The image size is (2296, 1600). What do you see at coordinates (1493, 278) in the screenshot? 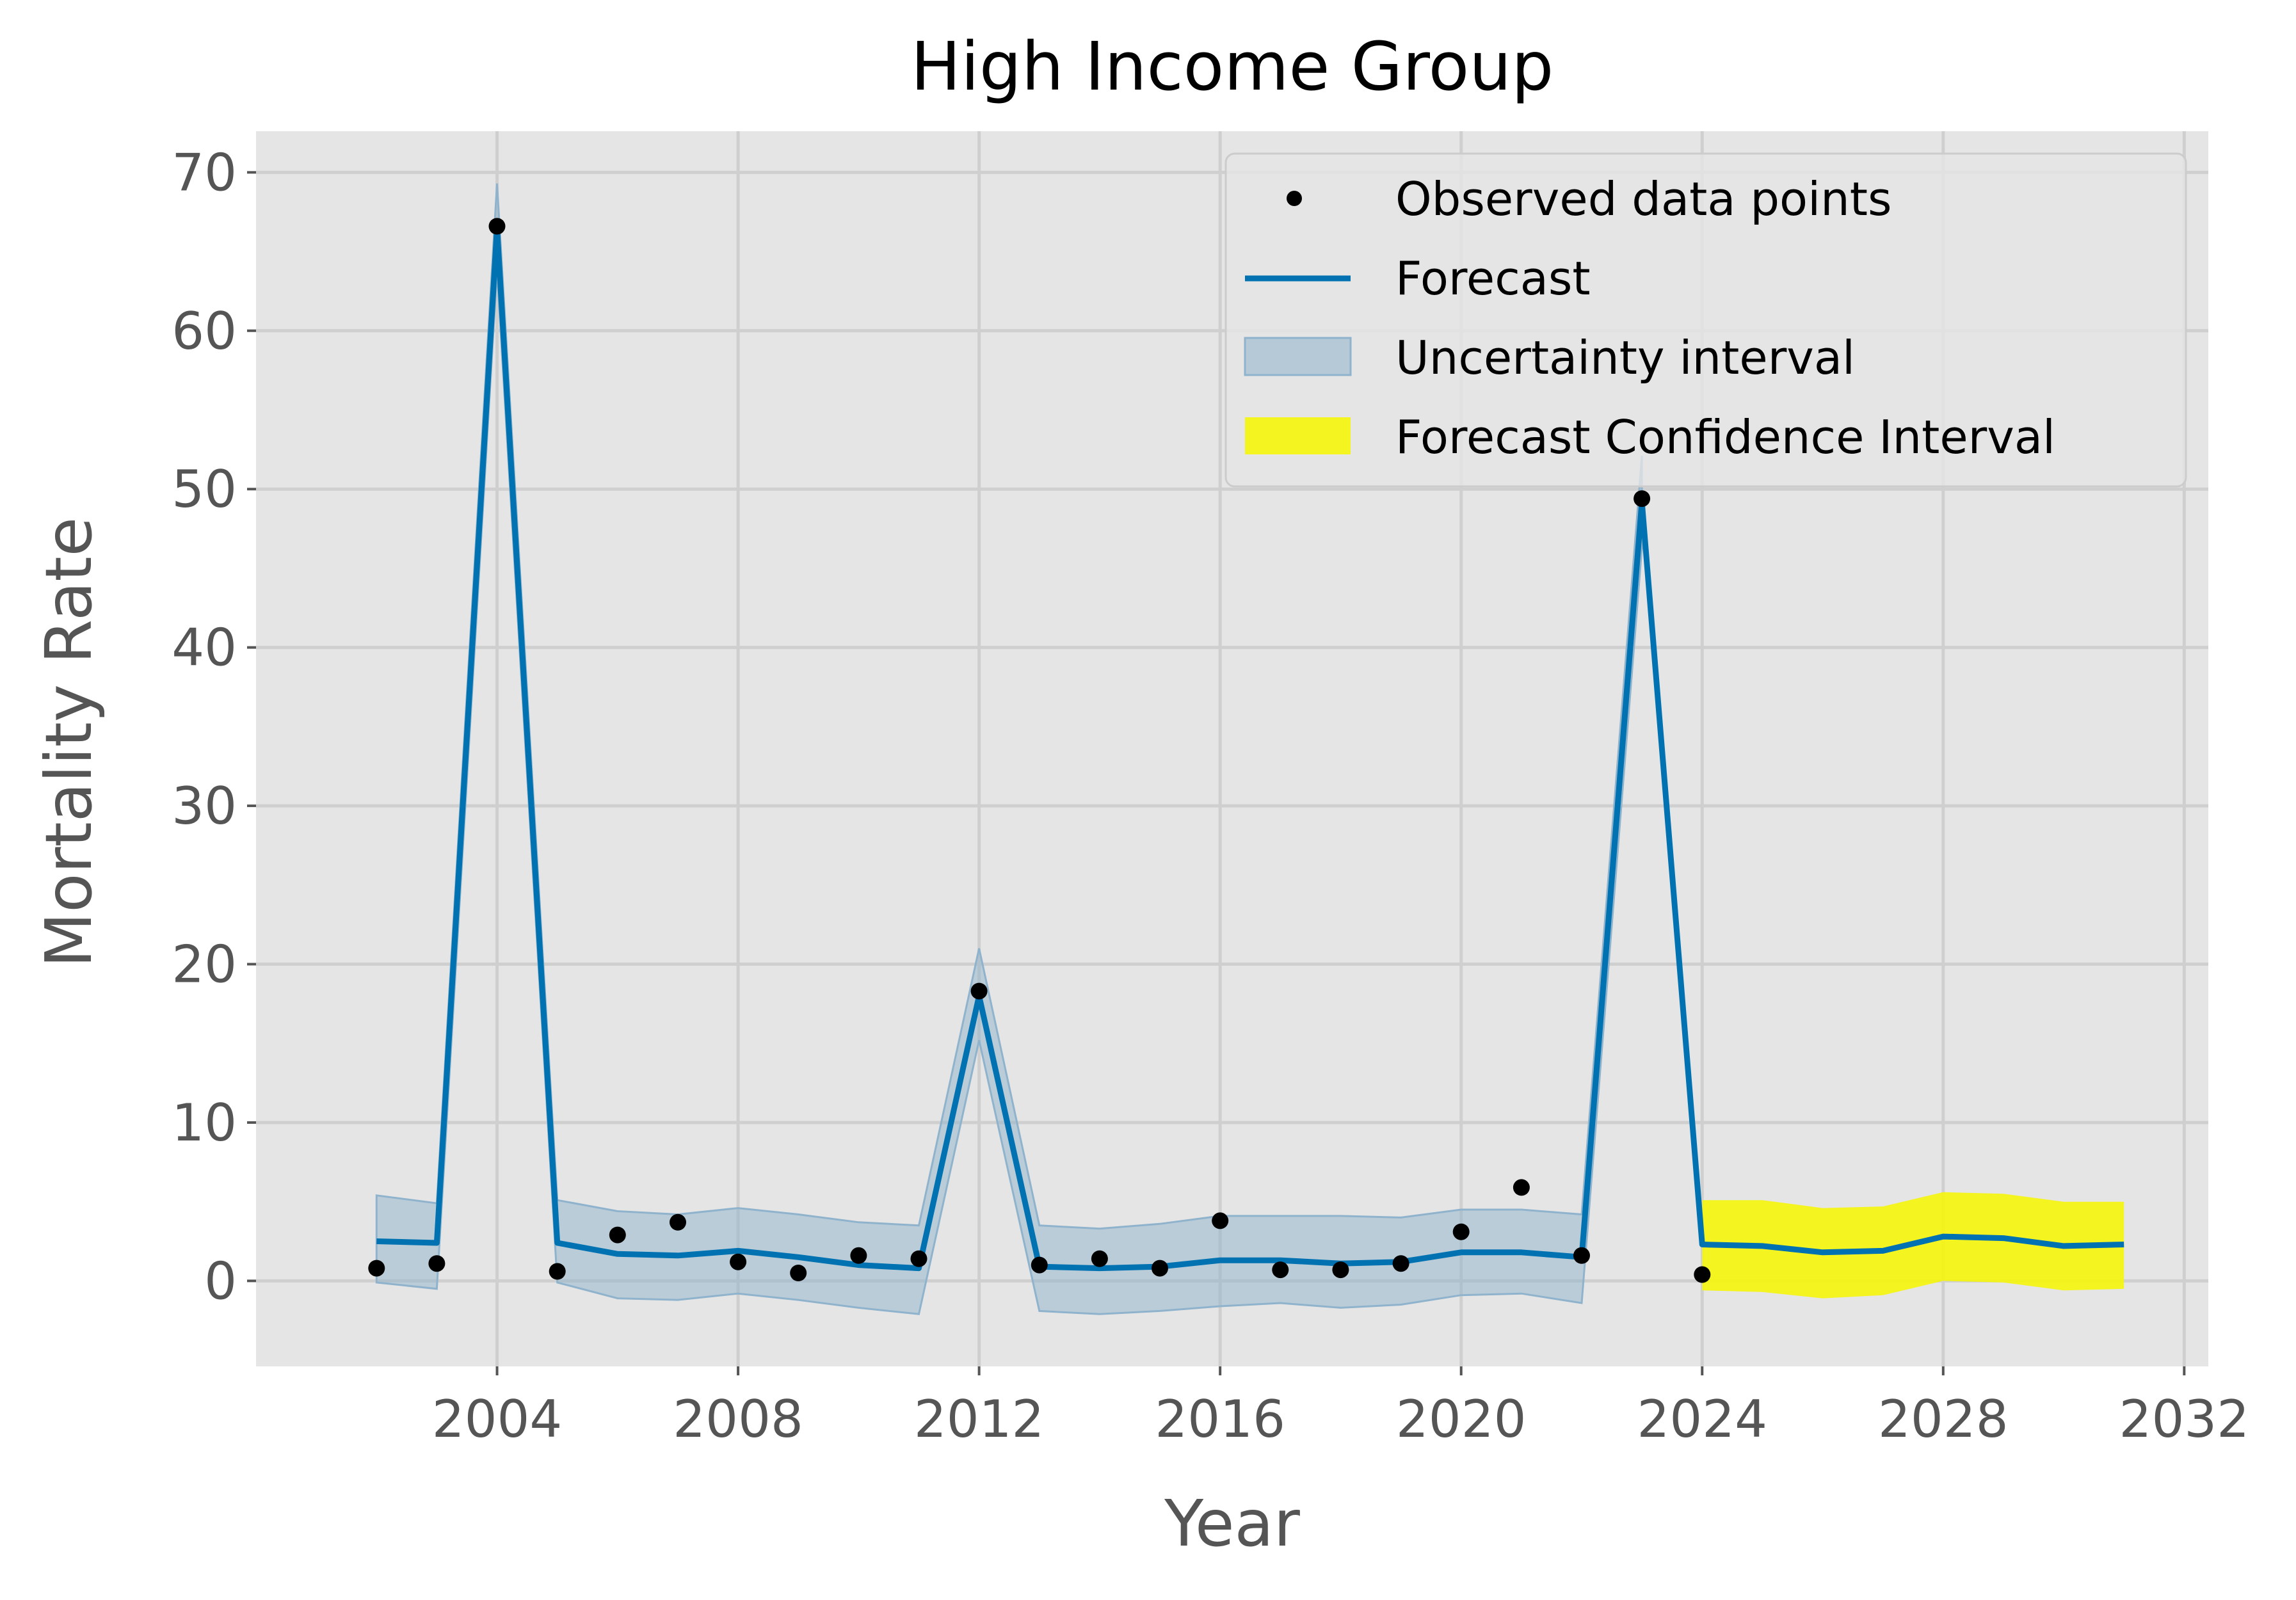
I see `legend-label-forecast: Forecast` at bounding box center [1493, 278].